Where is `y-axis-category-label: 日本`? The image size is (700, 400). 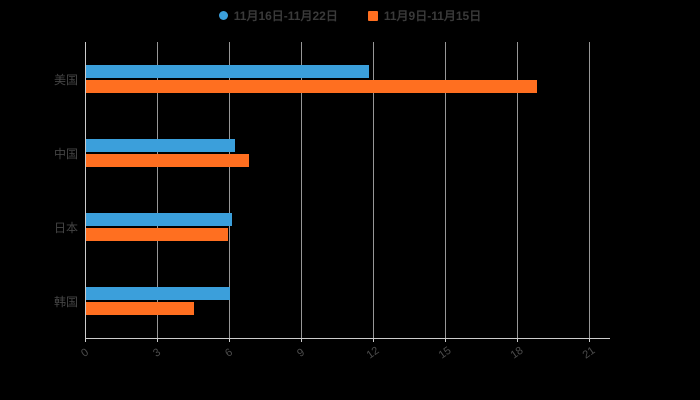
y-axis-category-label: 日本 is located at coordinates (65, 228).